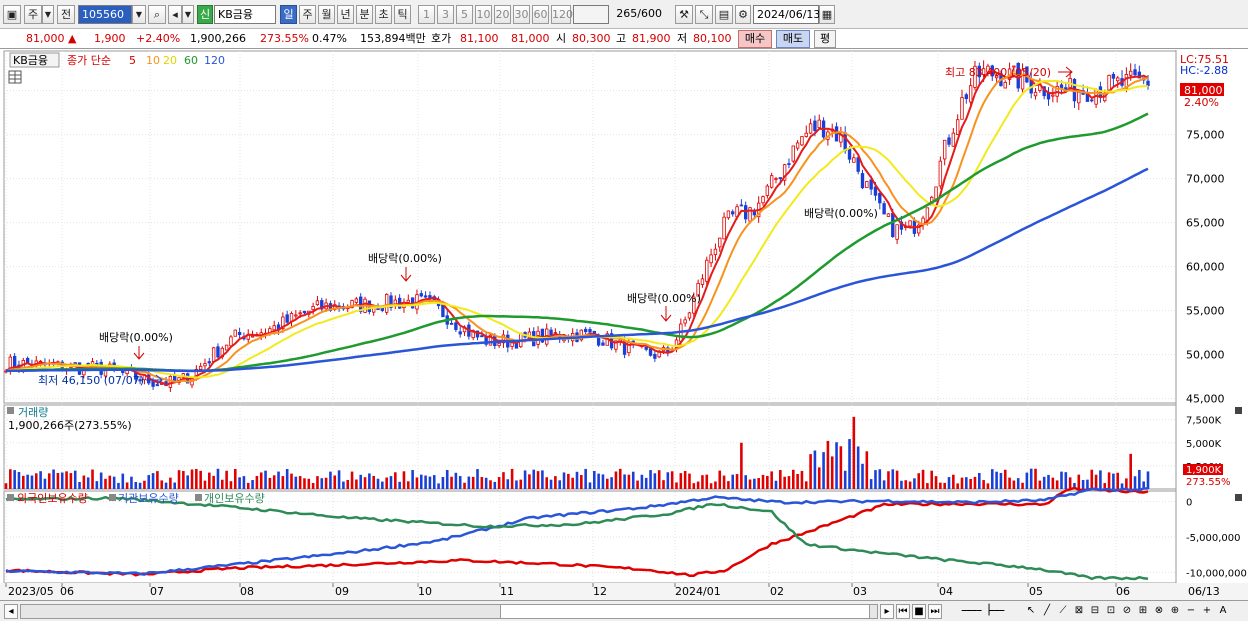 This screenshot has height=621, width=1248. Describe the element at coordinates (483, 14) in the screenshot. I see `interval-10: 10` at that location.